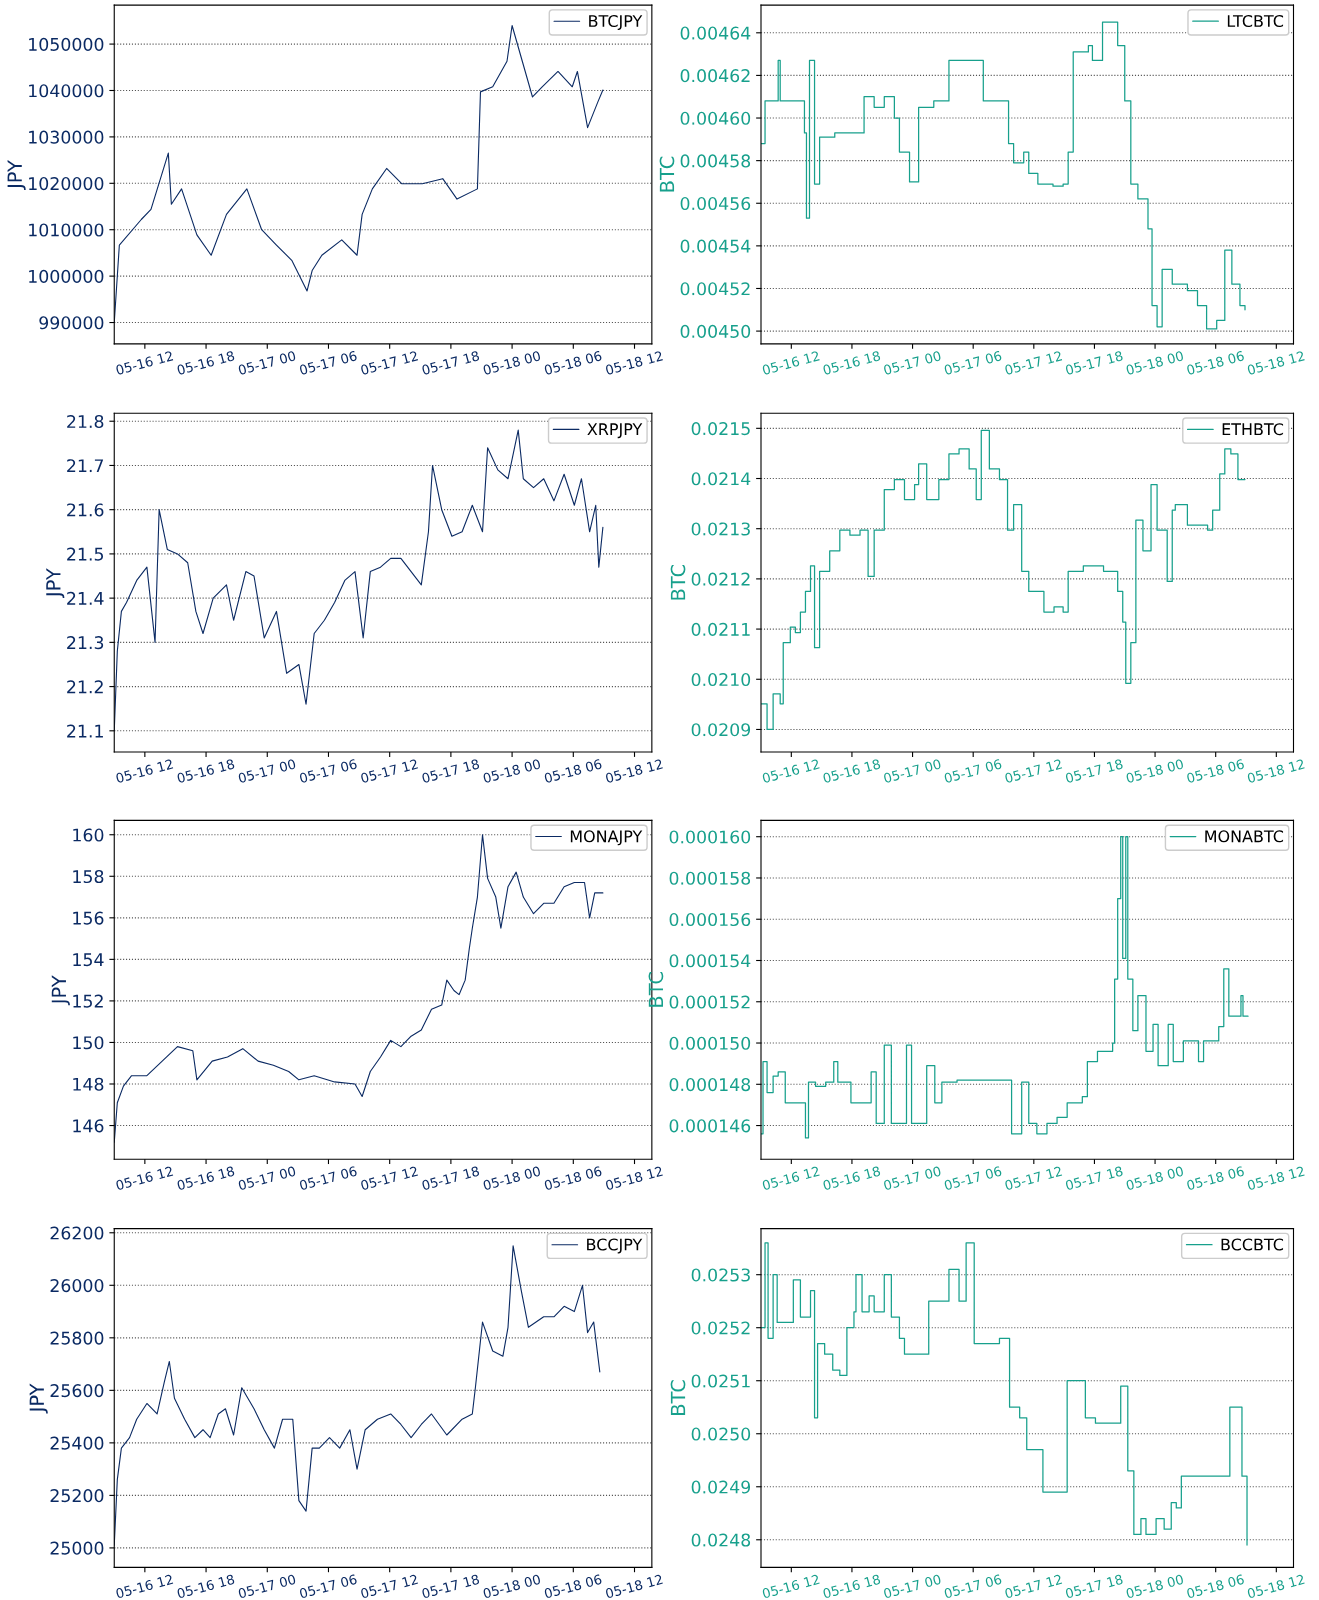  I want to click on y-tick-label: 26000, so click(77, 1286).